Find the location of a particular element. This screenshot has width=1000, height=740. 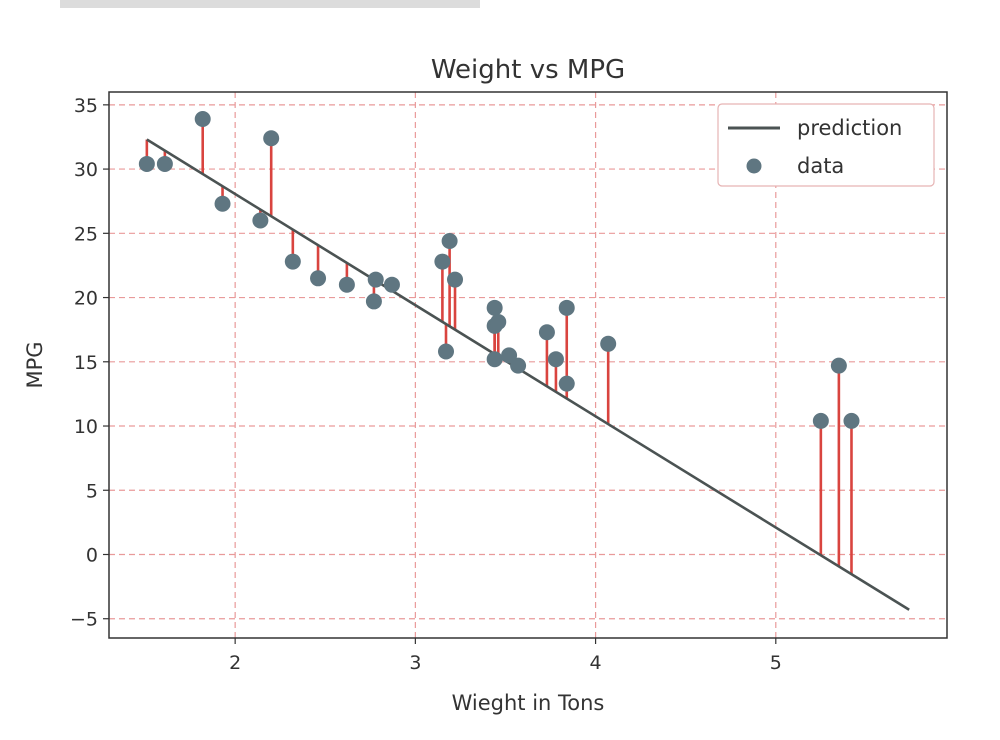

legend: prediction data is located at coordinates (826, 145).